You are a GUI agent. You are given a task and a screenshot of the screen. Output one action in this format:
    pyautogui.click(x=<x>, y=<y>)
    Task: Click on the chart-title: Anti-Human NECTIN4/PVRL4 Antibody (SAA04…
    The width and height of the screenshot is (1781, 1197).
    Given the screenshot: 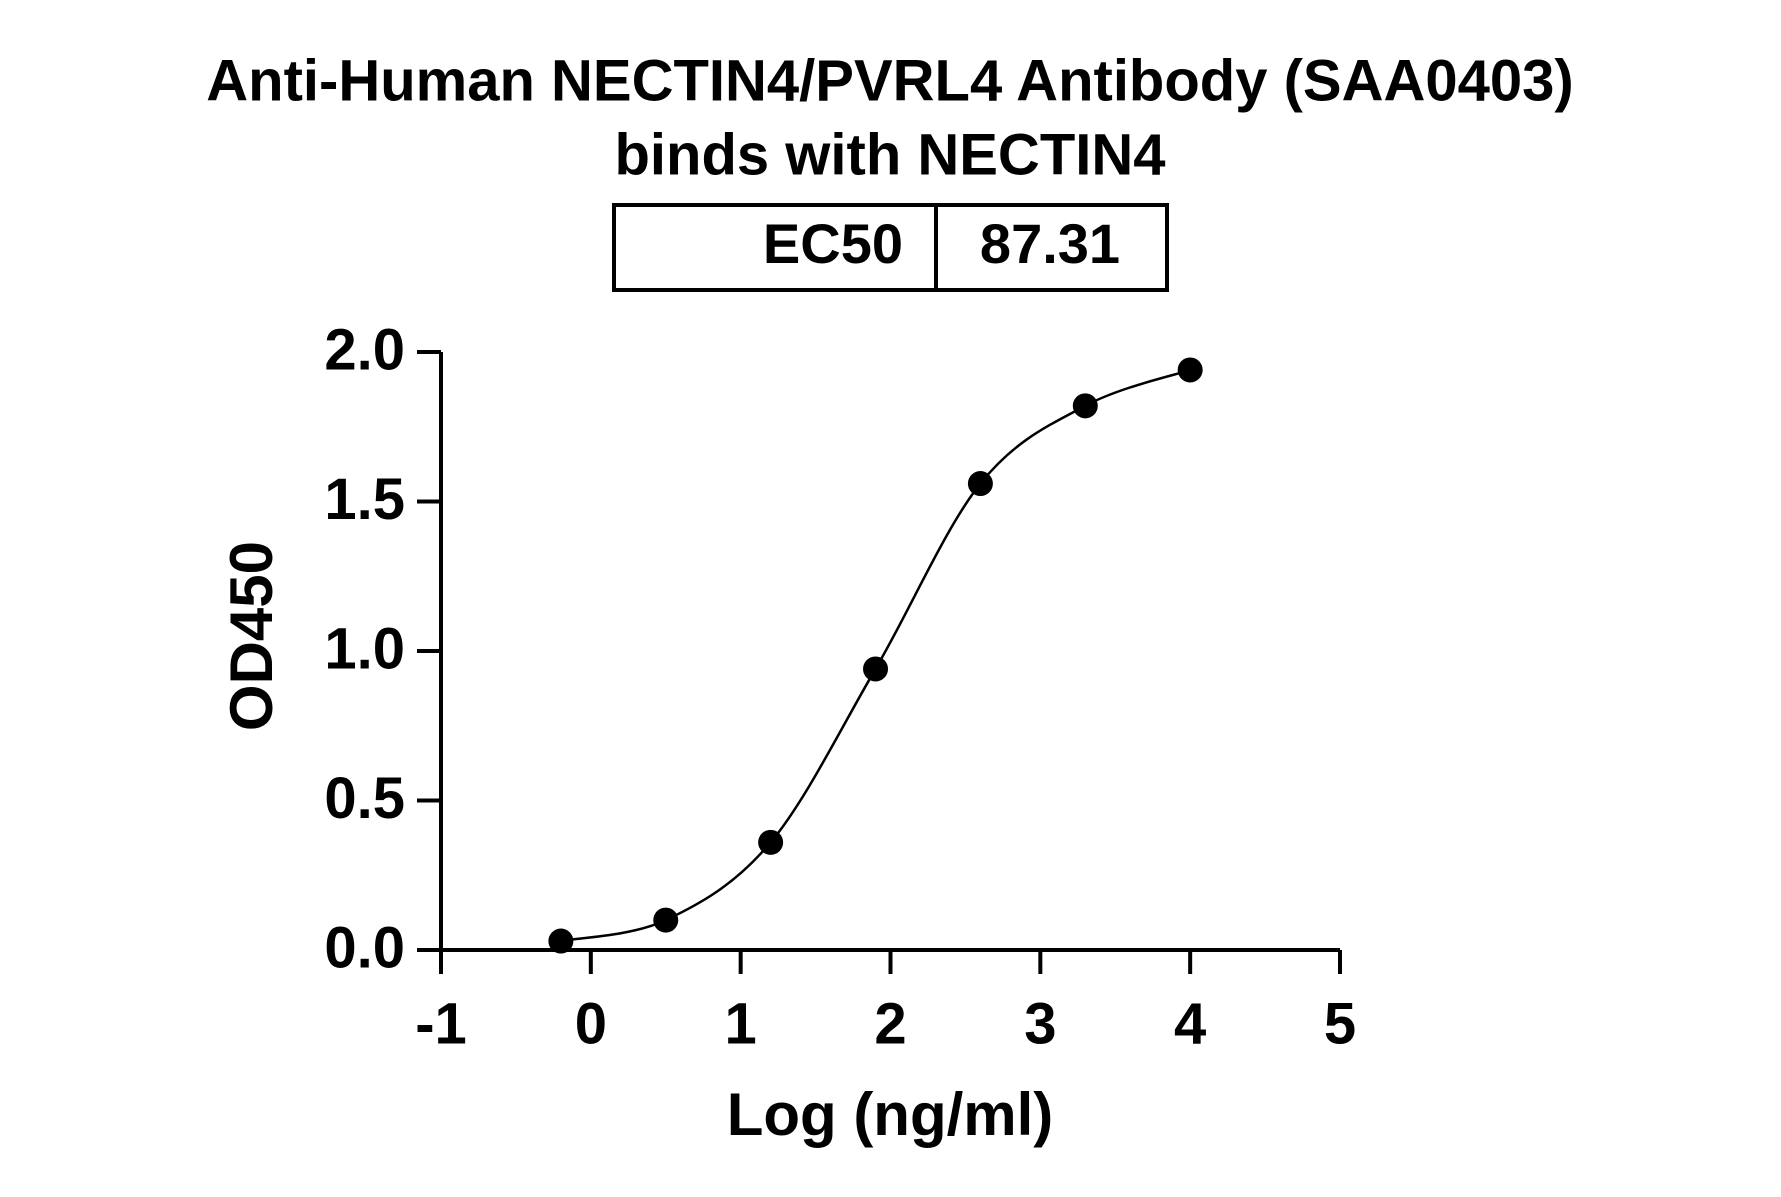 What is the action you would take?
    pyautogui.click(x=889, y=80)
    